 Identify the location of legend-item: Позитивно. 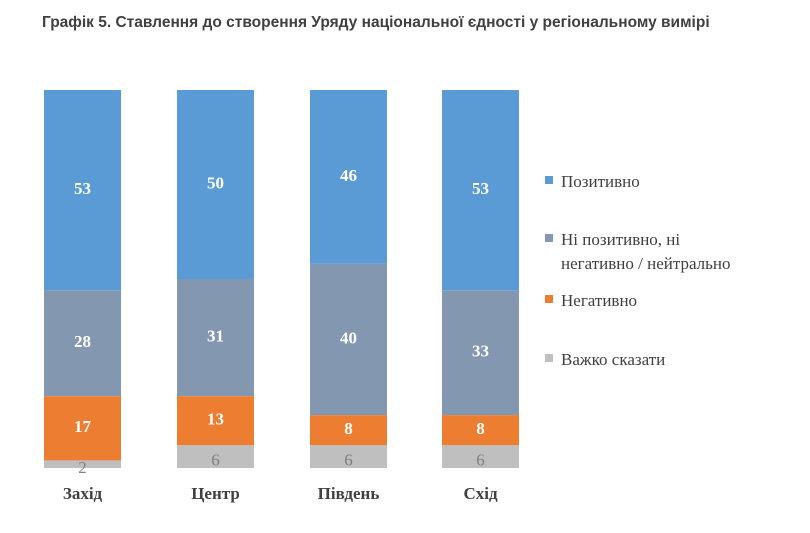
(592, 182).